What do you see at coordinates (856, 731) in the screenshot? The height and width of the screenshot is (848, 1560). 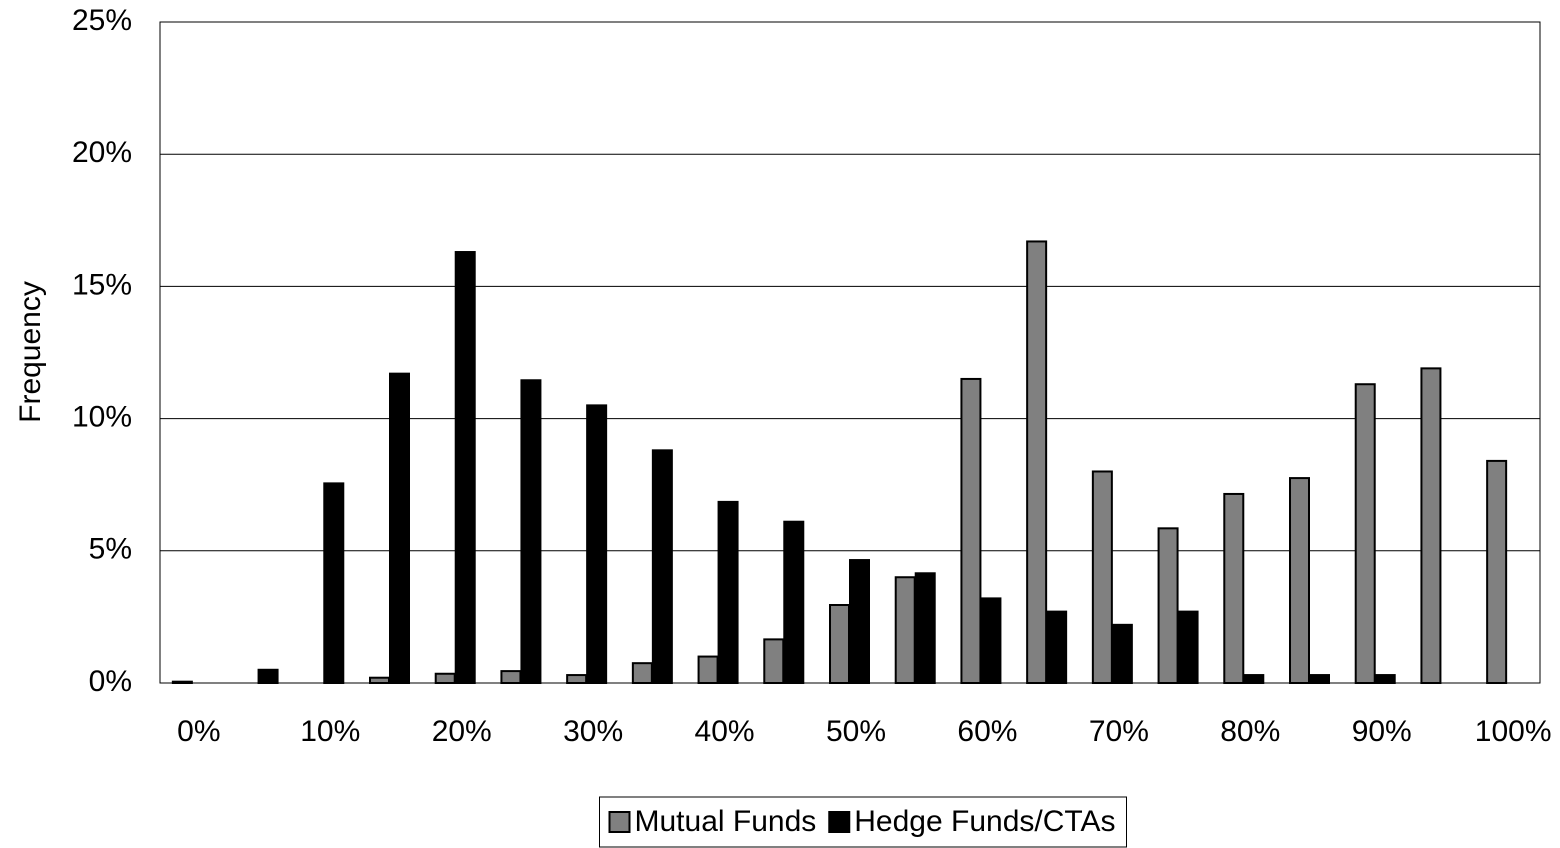 I see `x-tick-label: 50%` at bounding box center [856, 731].